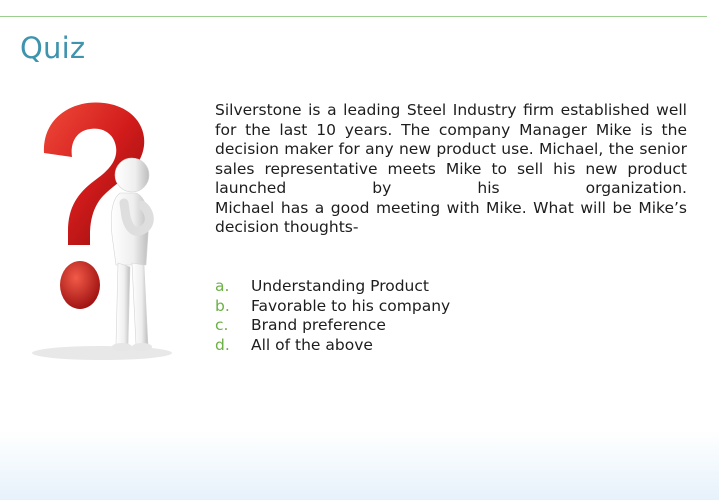  What do you see at coordinates (100, 230) in the screenshot?
I see `thinking-person-question-mark-icon` at bounding box center [100, 230].